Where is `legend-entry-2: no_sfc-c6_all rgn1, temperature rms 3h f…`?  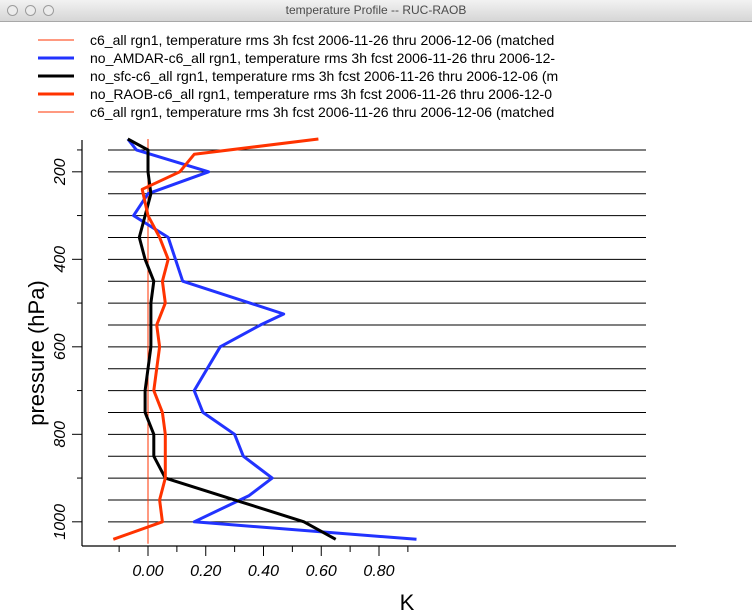 legend-entry-2: no_sfc-c6_all rgn1, temperature rms 3h f… is located at coordinates (324, 76).